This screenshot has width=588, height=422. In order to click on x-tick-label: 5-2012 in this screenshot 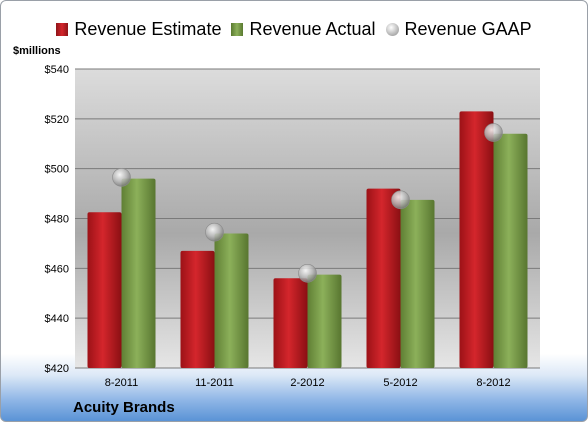, I will do `click(400, 383)`.